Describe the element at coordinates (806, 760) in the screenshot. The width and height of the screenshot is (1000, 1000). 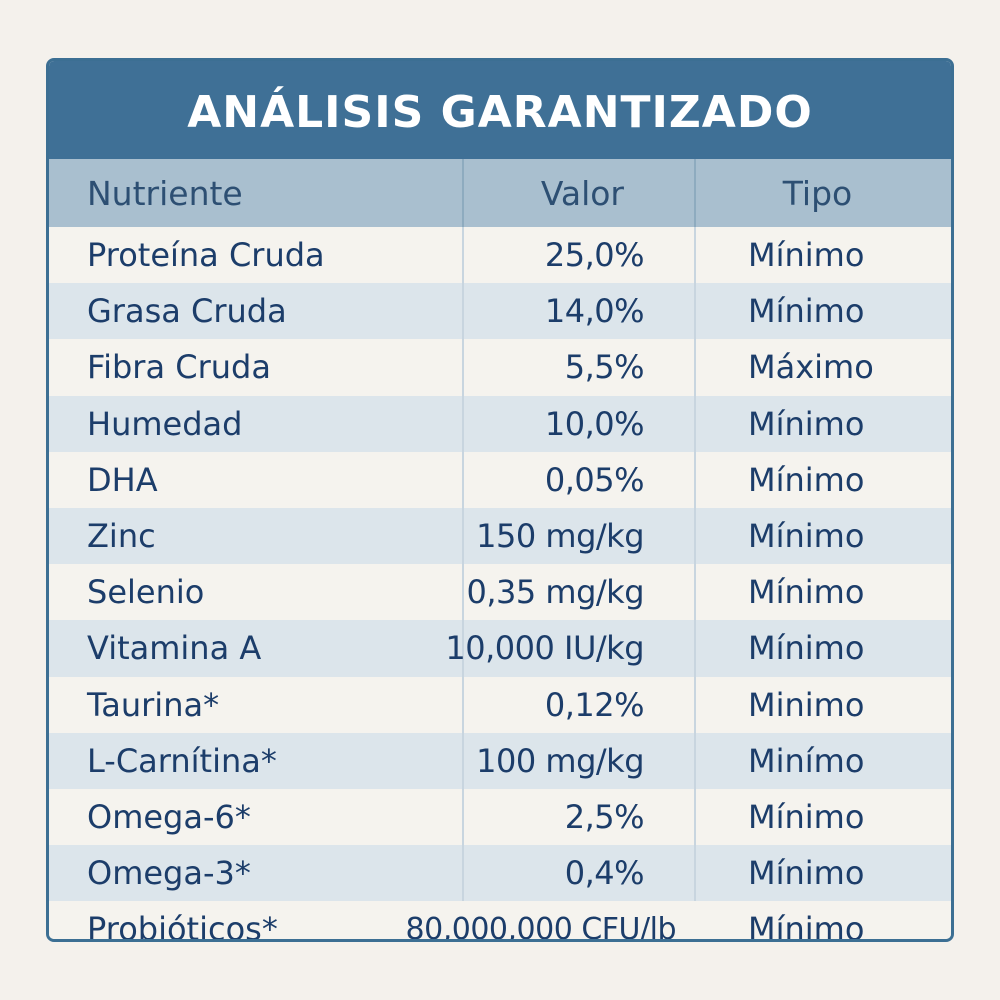
I see `type-cell: Minímo` at that location.